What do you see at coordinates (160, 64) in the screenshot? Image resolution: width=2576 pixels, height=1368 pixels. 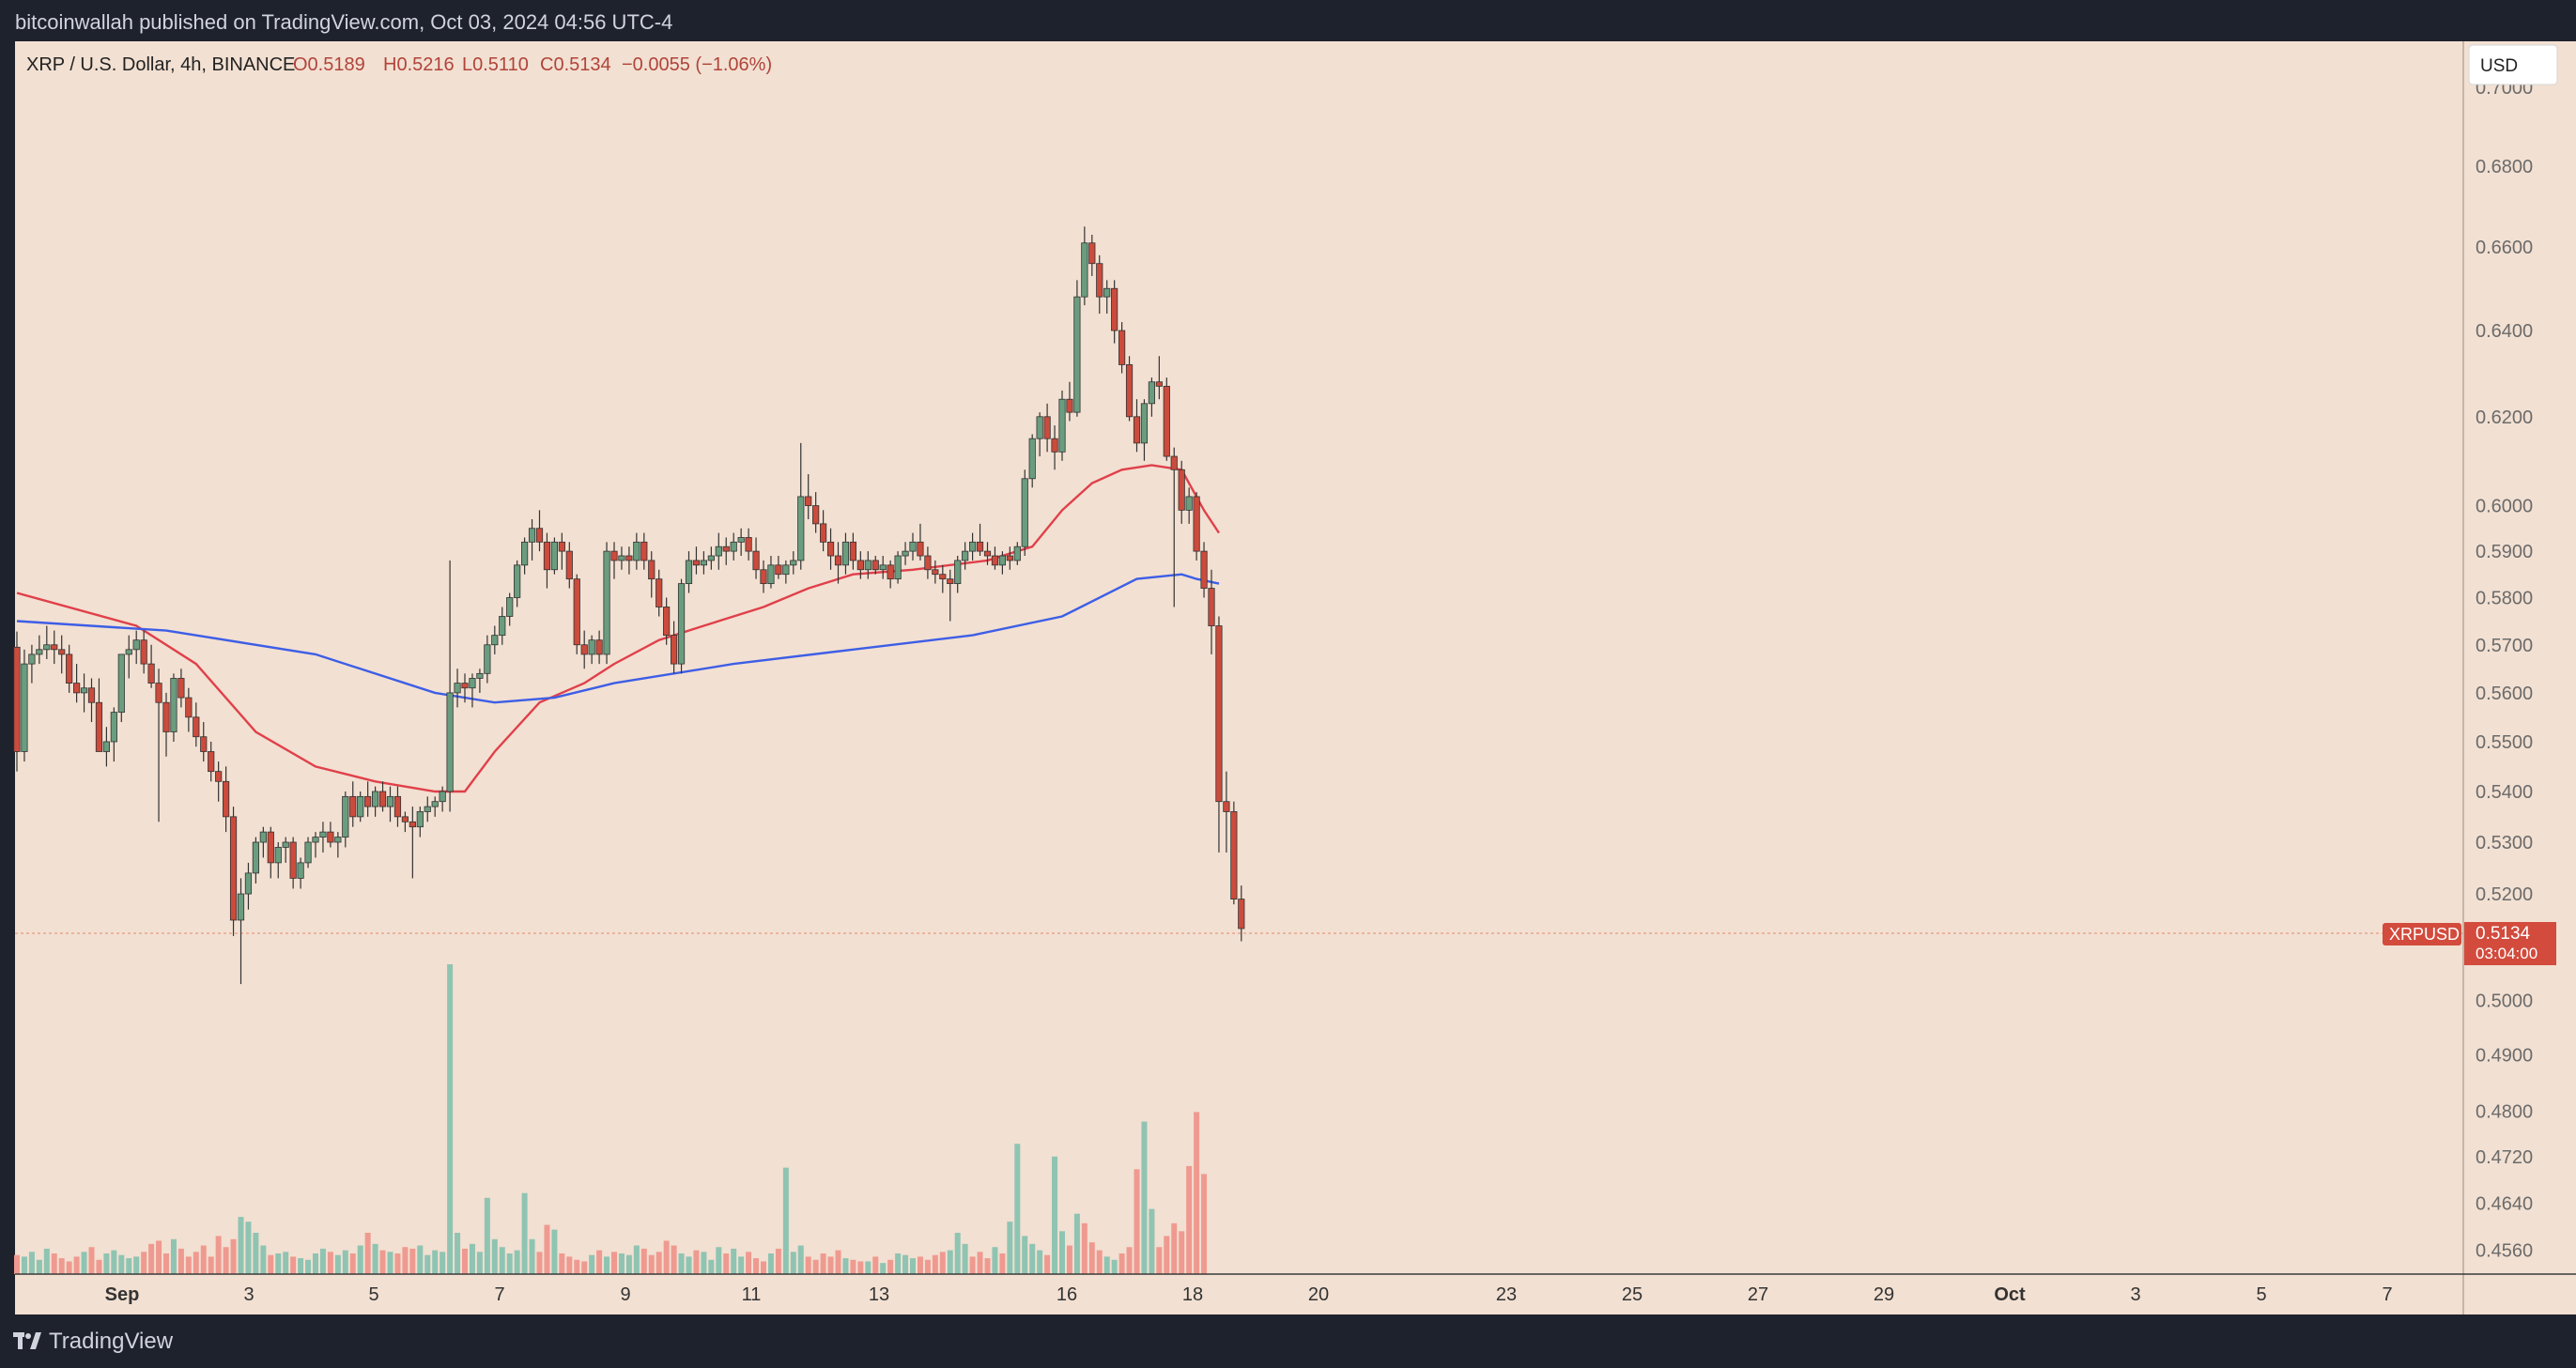 I see `legend-symbol: XRP / U.S. Dollar, 4h, BINANCE` at bounding box center [160, 64].